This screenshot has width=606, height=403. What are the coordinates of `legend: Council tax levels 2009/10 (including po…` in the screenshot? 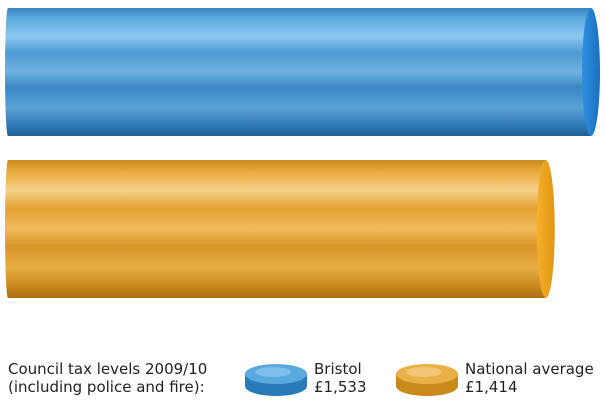 It's located at (303, 376).